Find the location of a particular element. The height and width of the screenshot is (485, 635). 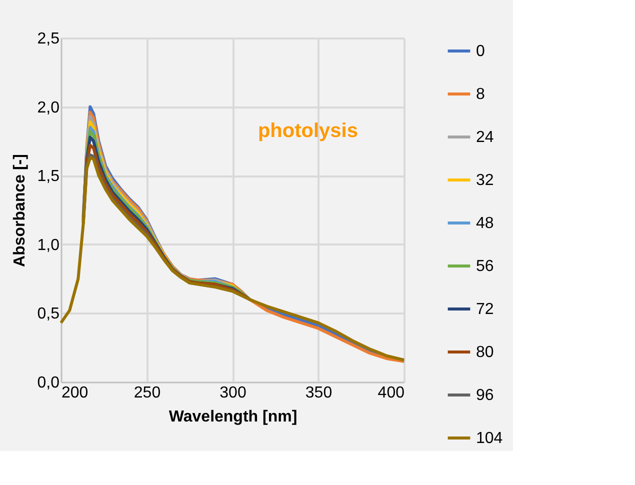

y-tick-label: 2,0 is located at coordinates (48, 107).